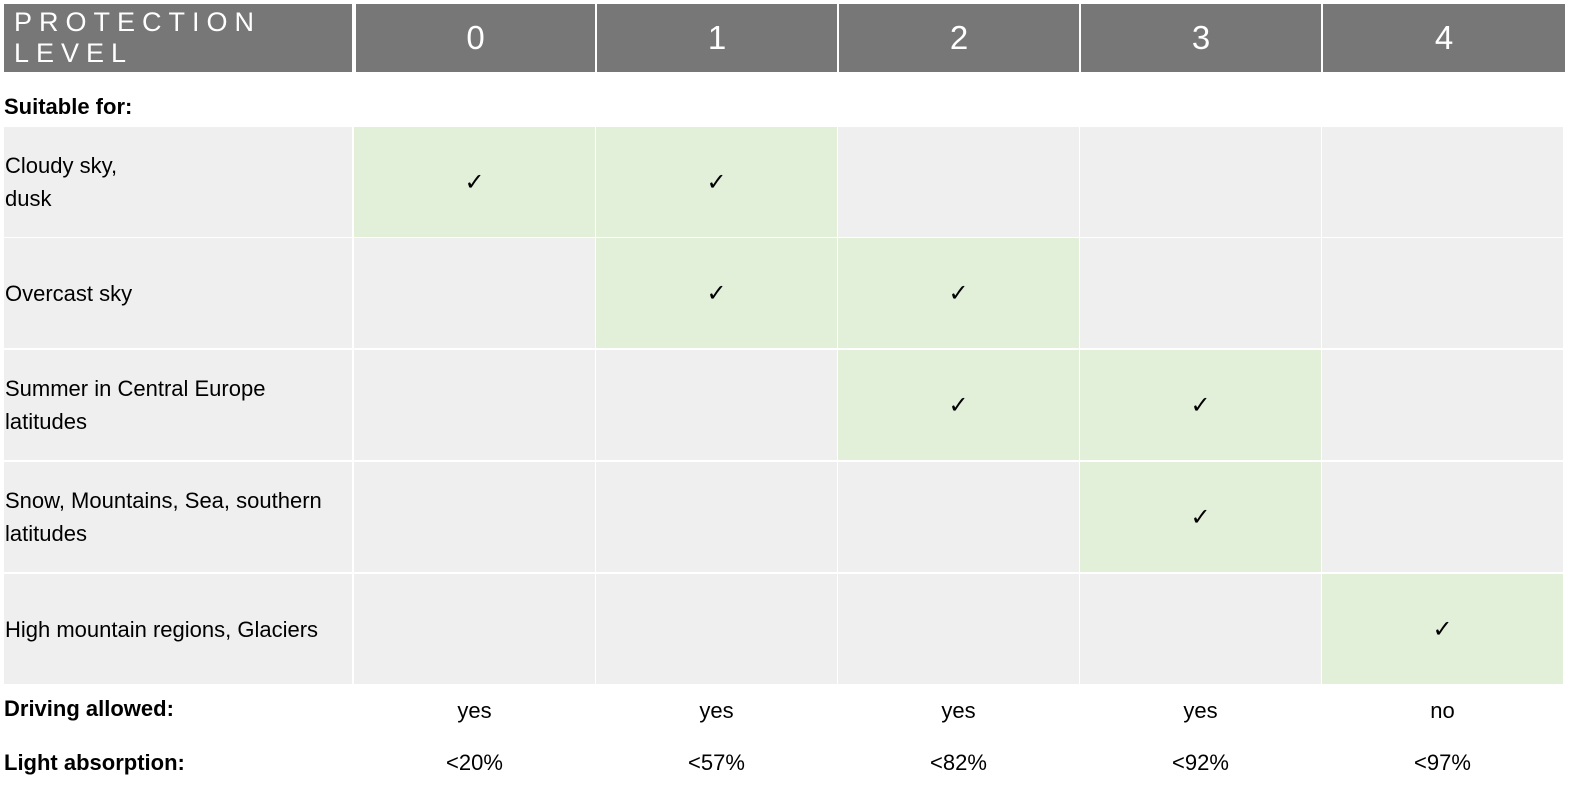  I want to click on row-label-text: Cloudy sky, dusk, so click(61, 182).